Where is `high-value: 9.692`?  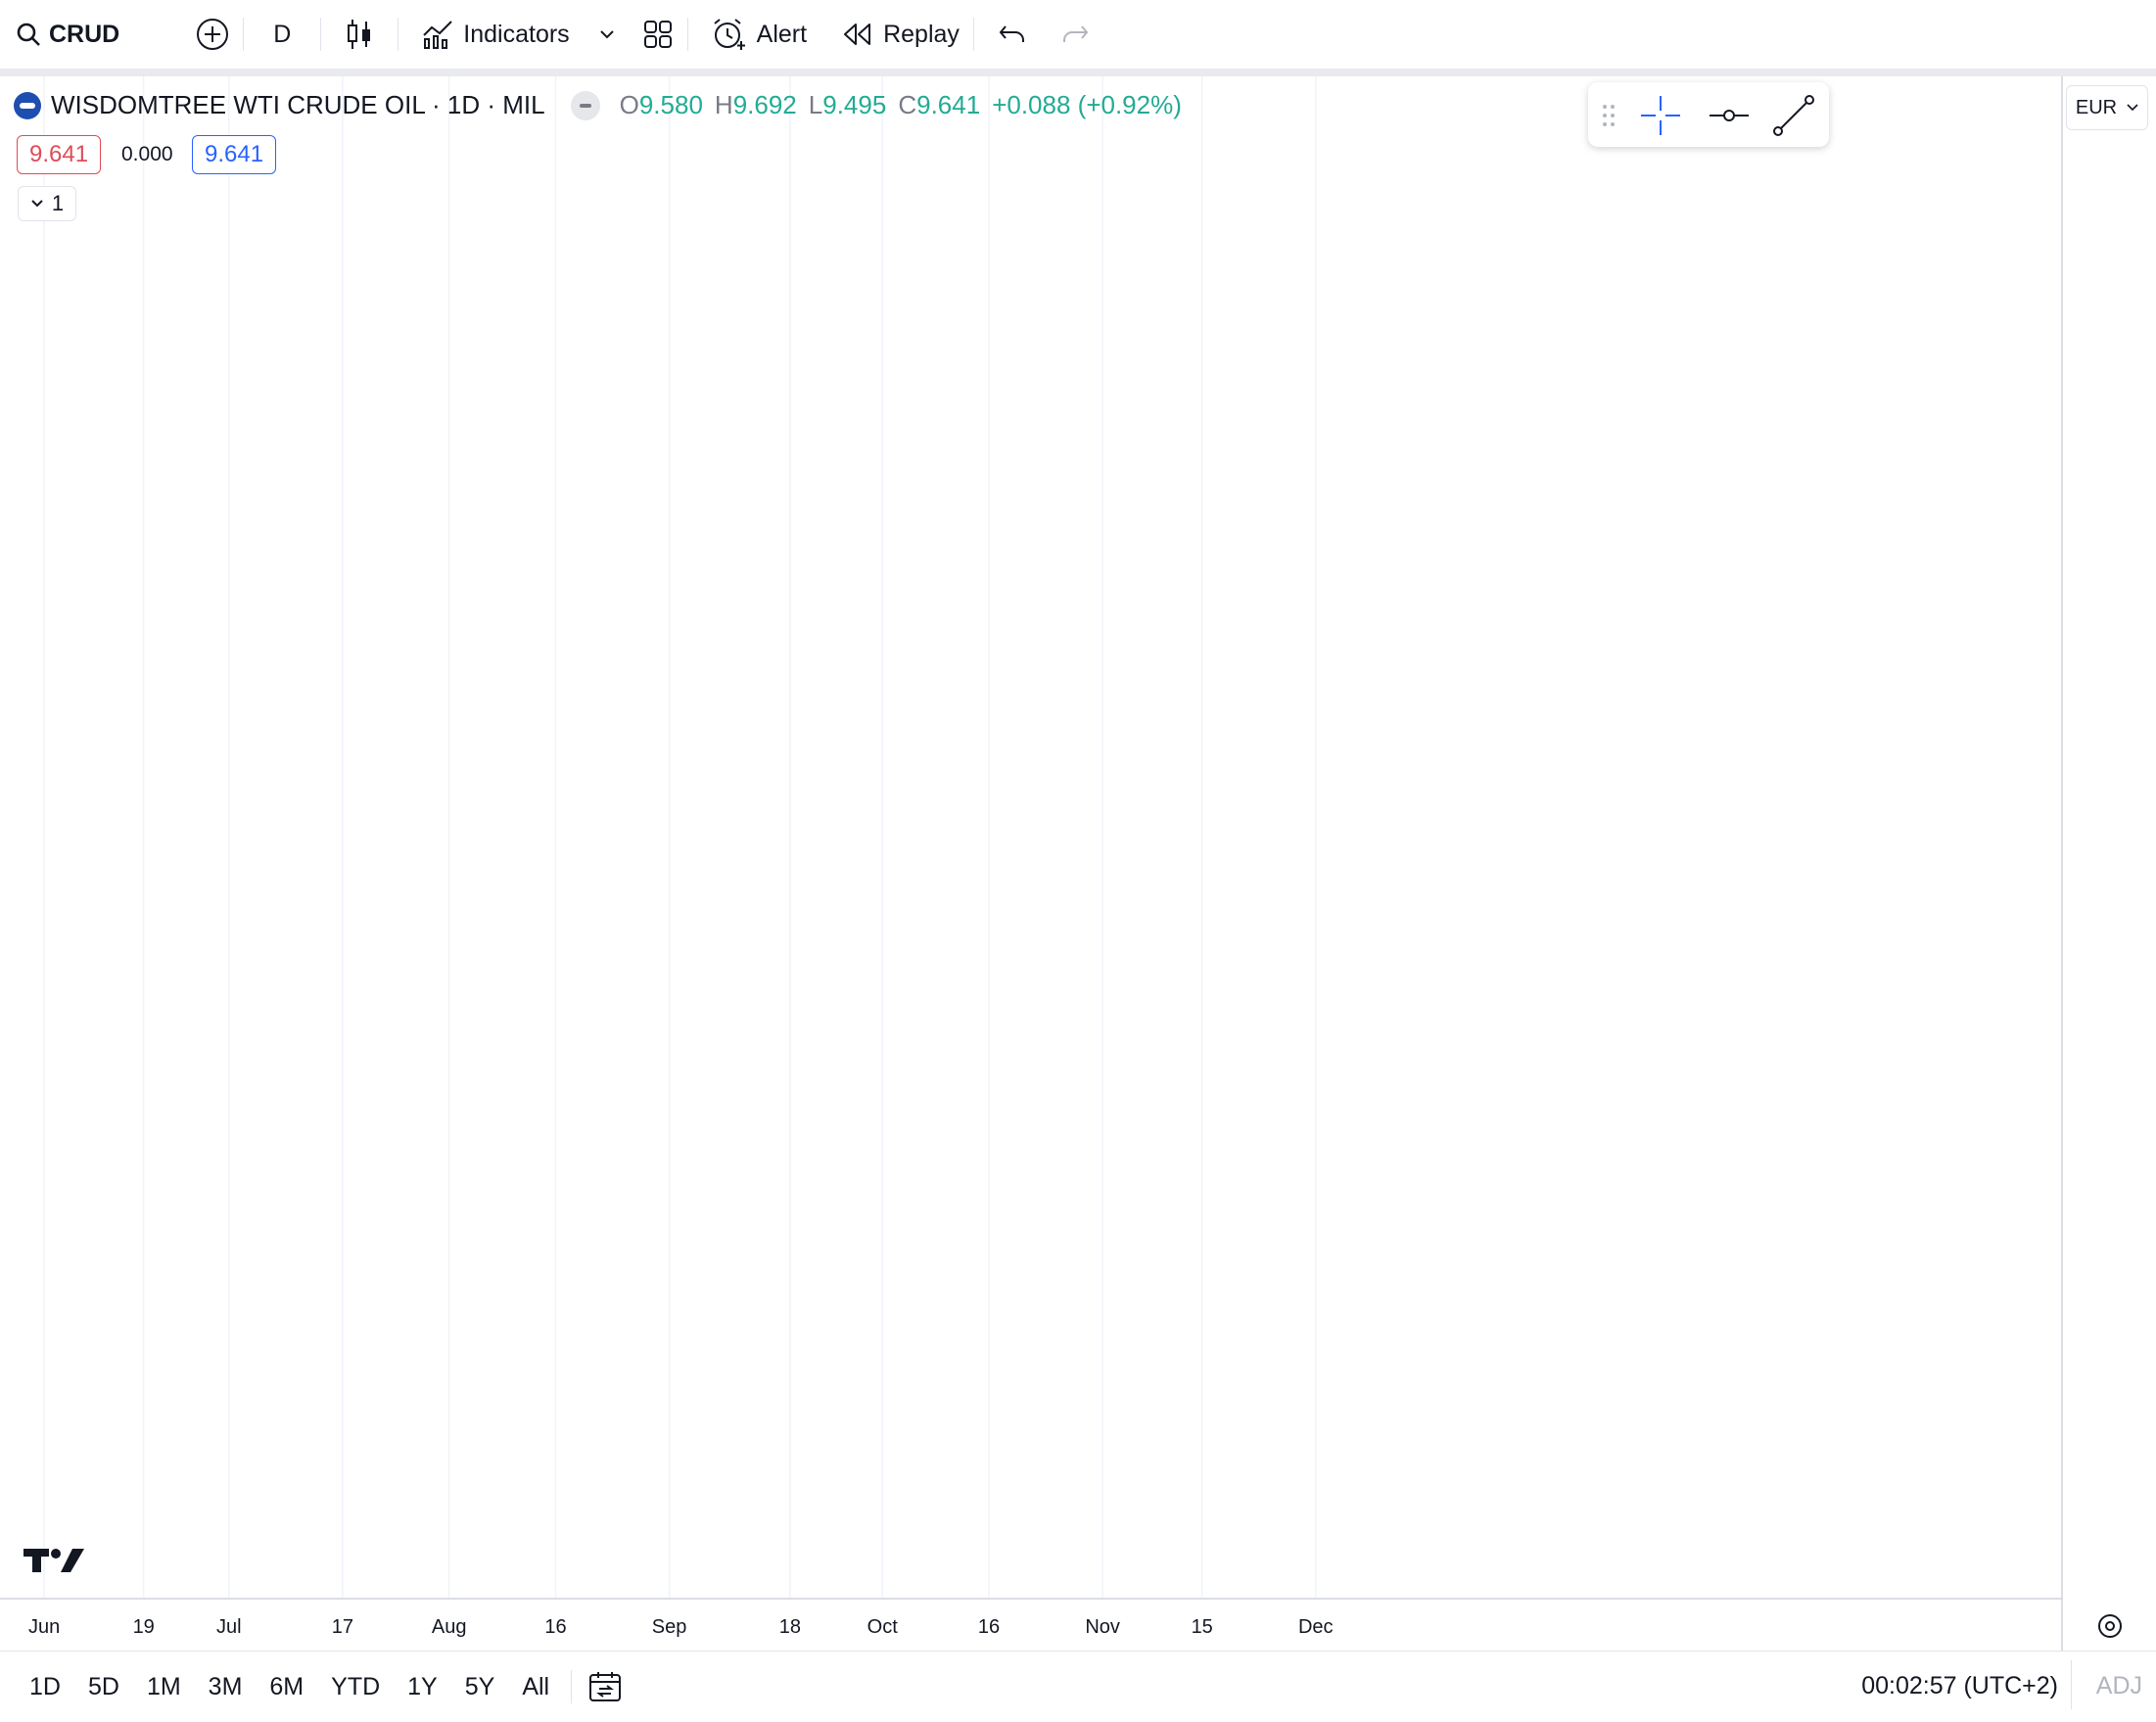
high-value: 9.692 is located at coordinates (765, 104).